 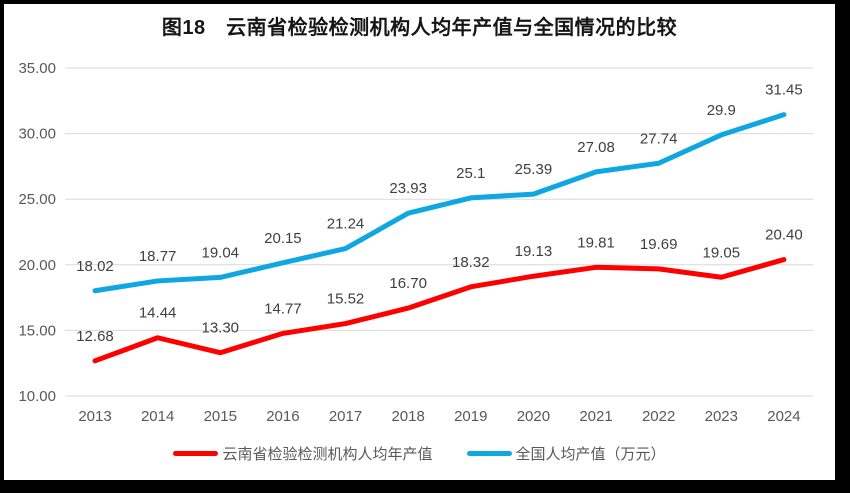 I want to click on data-point-label: 19.04, so click(x=220, y=252).